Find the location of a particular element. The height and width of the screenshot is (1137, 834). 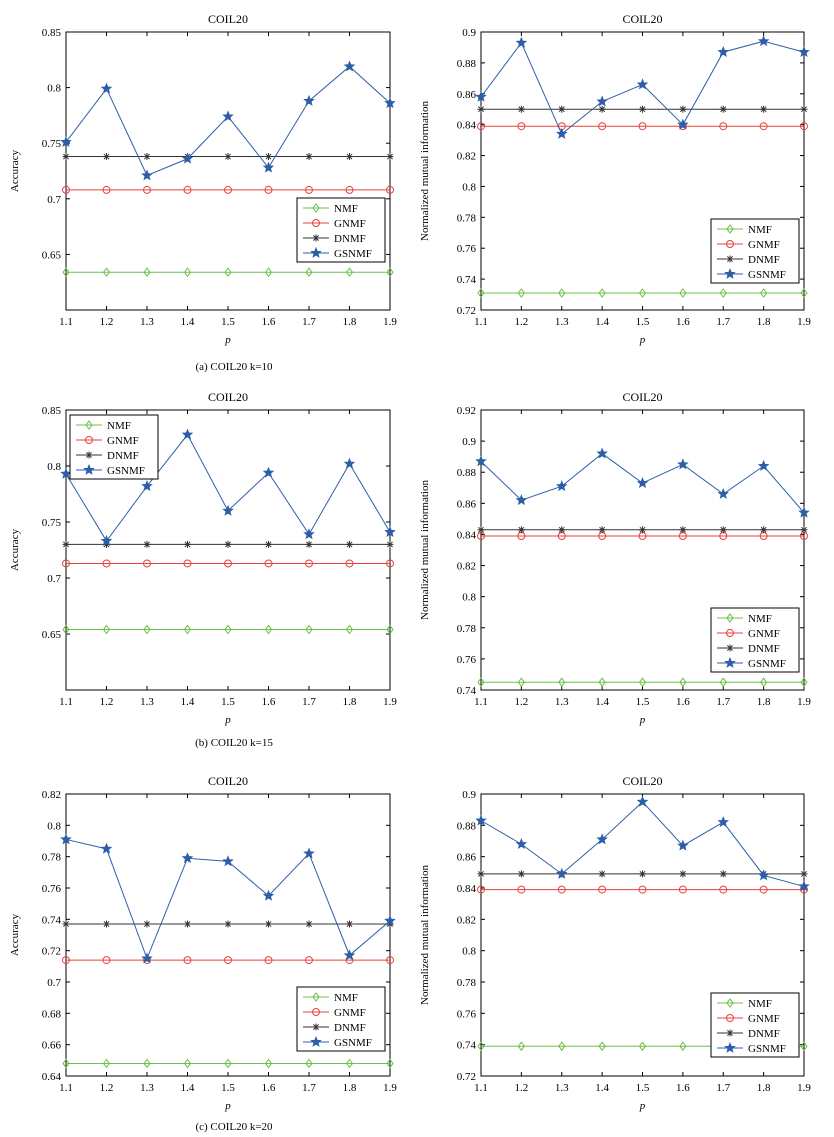

y-tick-label: 0.64 is located at coordinates (52, 1077).